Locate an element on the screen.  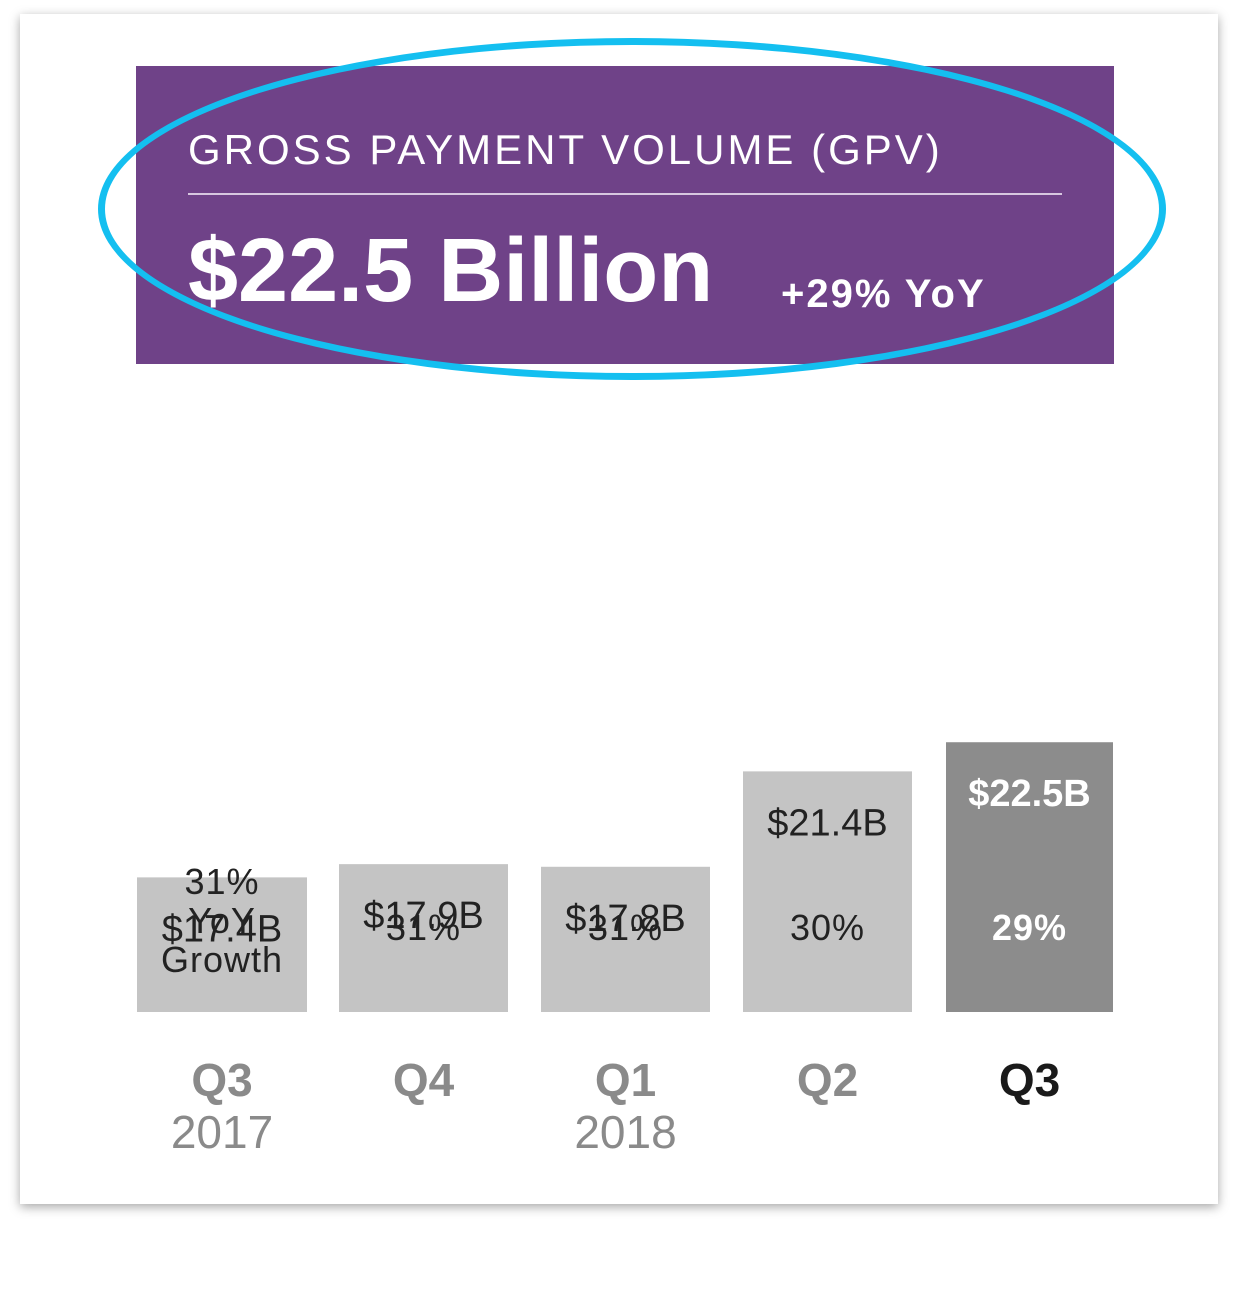
x-tick-year: 2017 is located at coordinates (222, 1132).